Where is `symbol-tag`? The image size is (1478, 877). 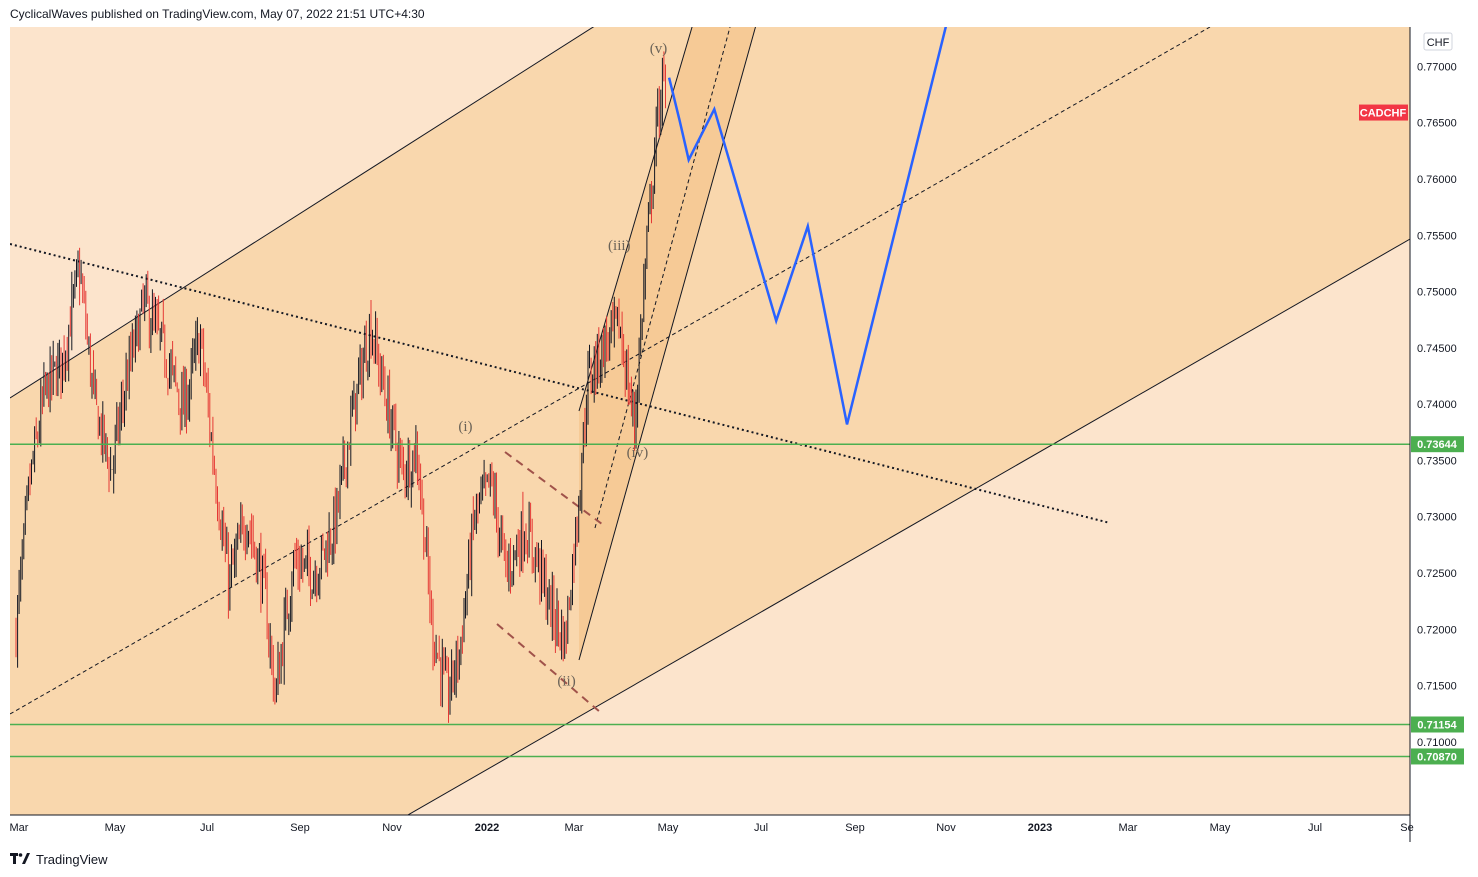
symbol-tag is located at coordinates (1383, 112).